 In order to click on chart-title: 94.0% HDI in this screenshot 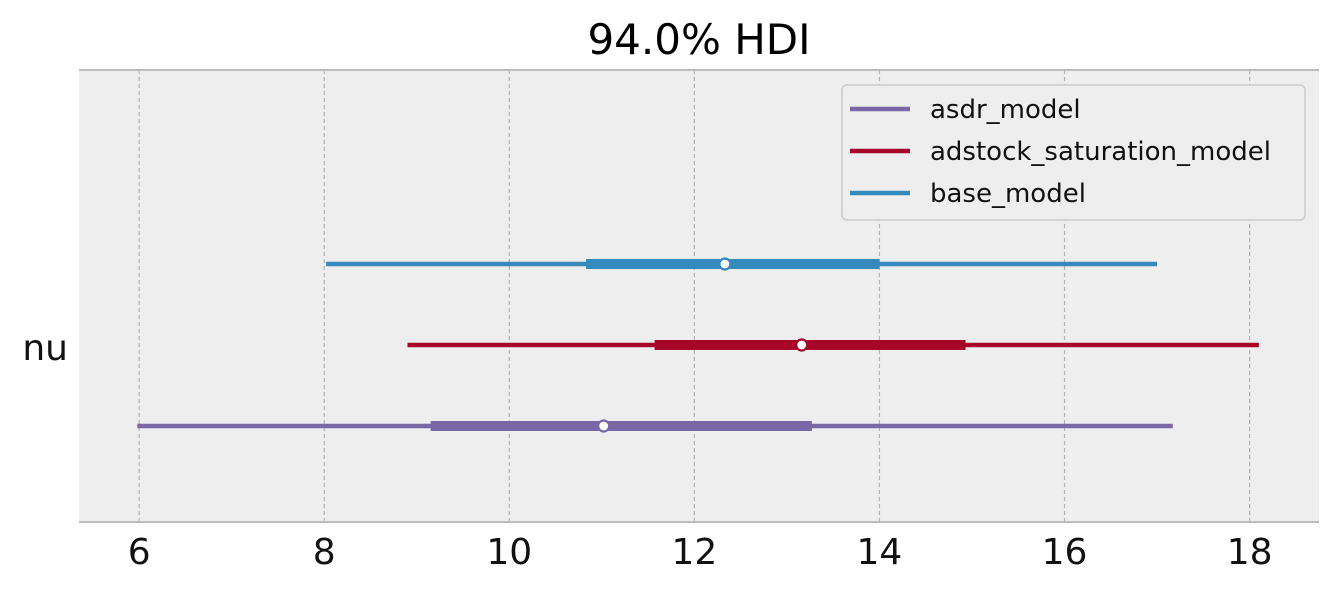, I will do `click(698, 39)`.